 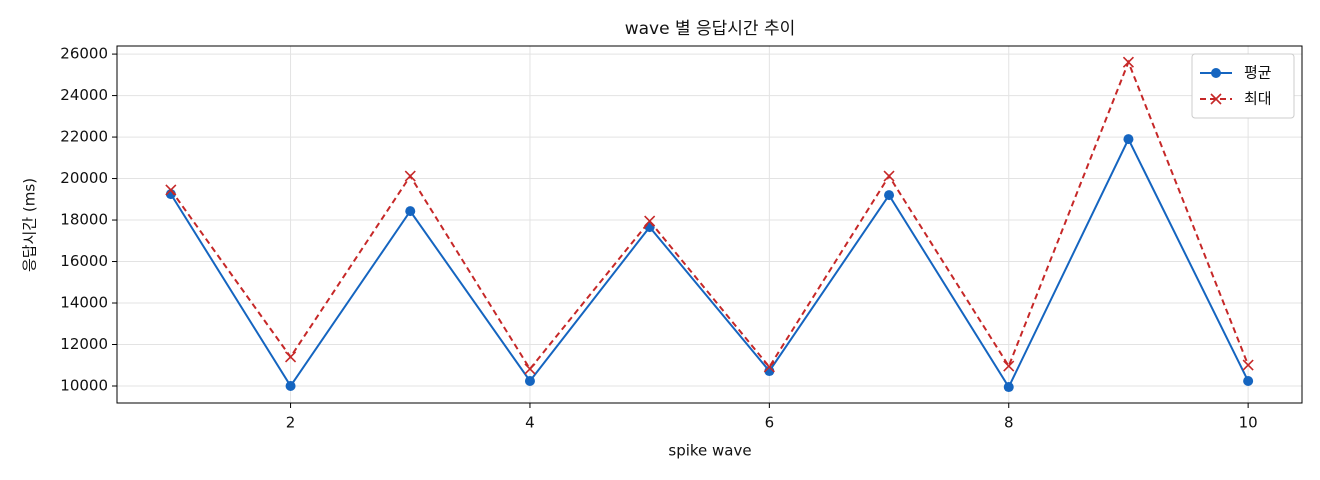 I want to click on x-axis-label: spike wave, so click(x=709, y=451).